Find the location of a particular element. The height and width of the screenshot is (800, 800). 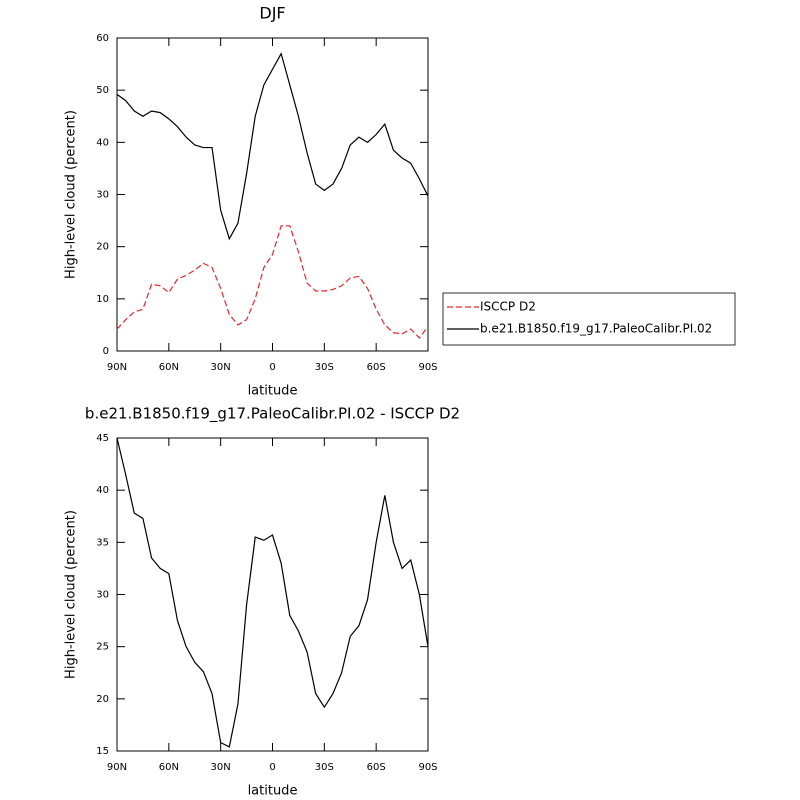

chart-title: DJF is located at coordinates (272, 13).